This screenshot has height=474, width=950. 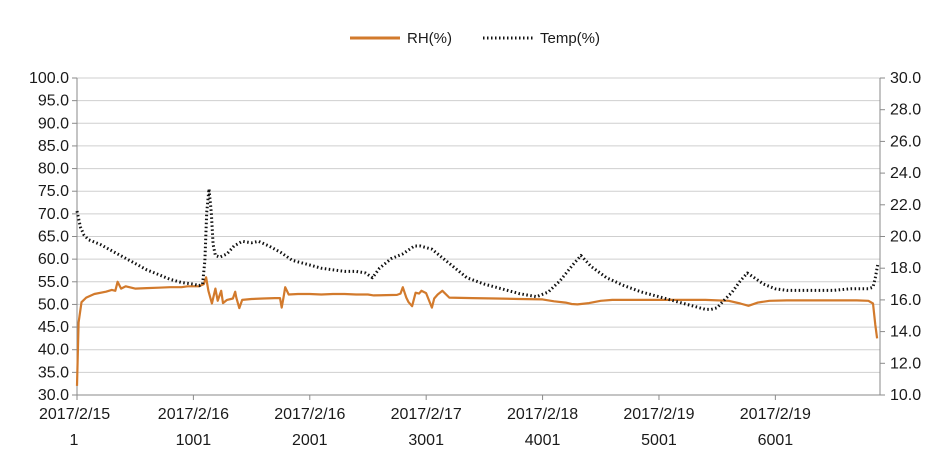 What do you see at coordinates (659, 440) in the screenshot?
I see `x-tick-index-label: 5001` at bounding box center [659, 440].